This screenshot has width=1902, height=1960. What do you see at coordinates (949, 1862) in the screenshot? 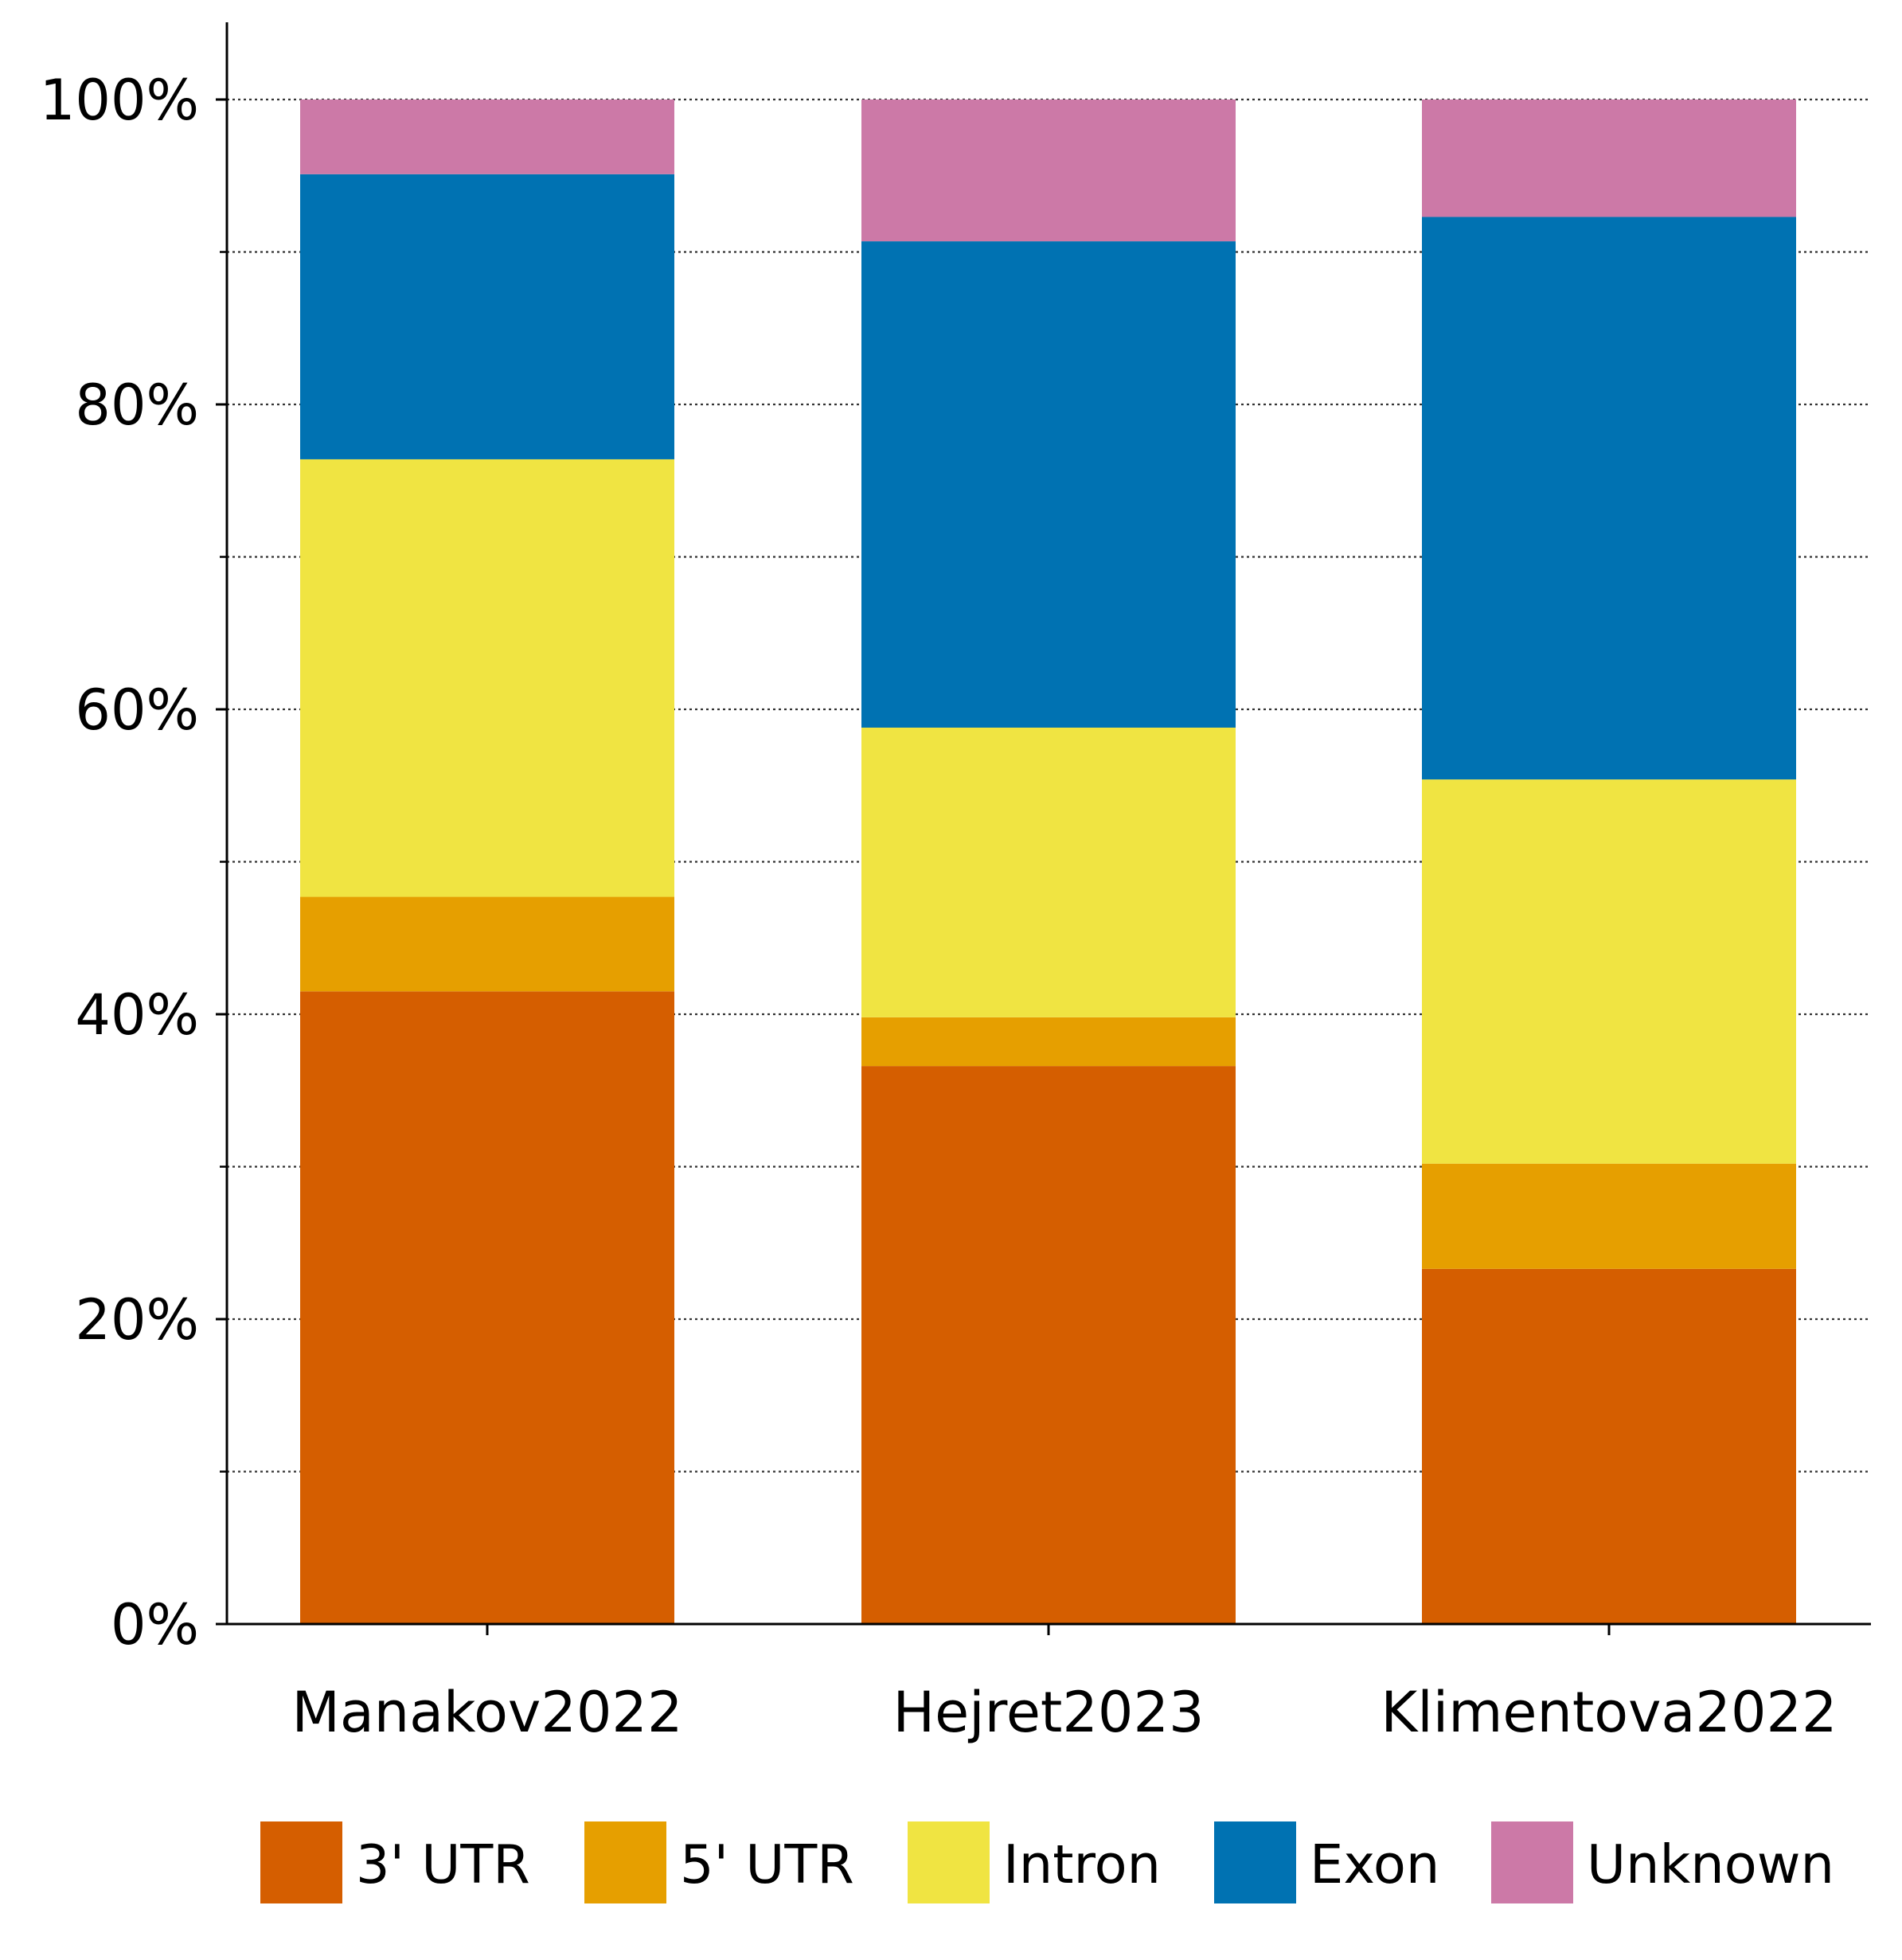
I see `legend-swatch-intron` at bounding box center [949, 1862].